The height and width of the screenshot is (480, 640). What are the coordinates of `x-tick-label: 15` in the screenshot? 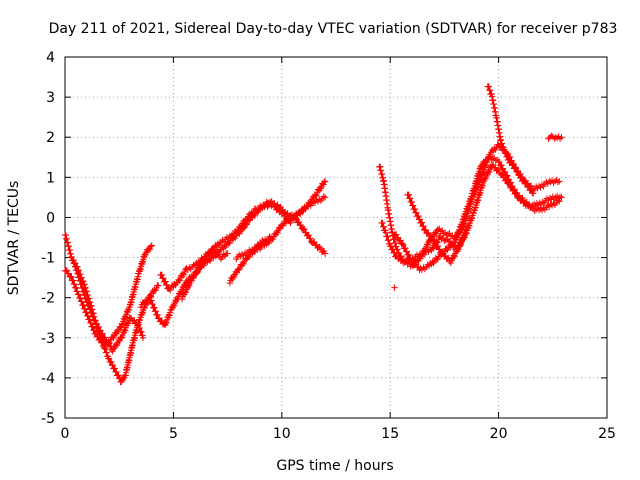 It's located at (390, 434).